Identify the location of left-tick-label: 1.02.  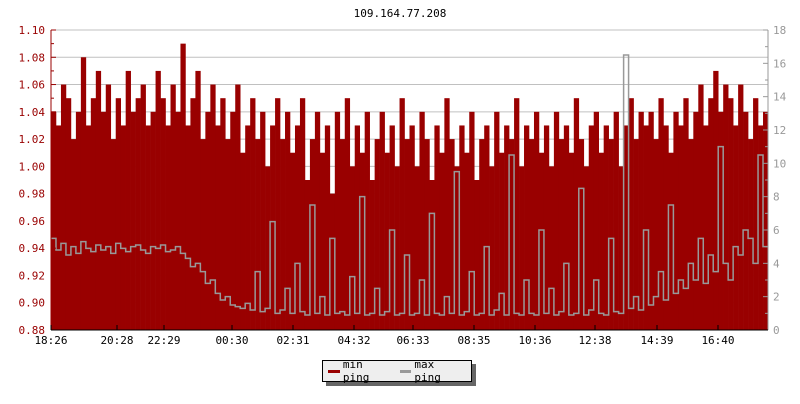
(32, 139).